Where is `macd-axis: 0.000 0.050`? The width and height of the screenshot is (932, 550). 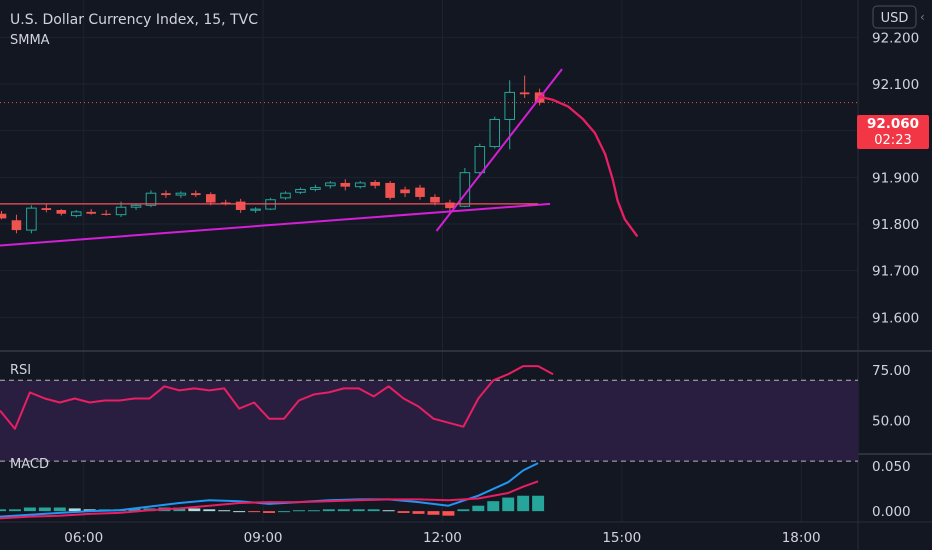 macd-axis: 0.000 0.050 is located at coordinates (891, 489).